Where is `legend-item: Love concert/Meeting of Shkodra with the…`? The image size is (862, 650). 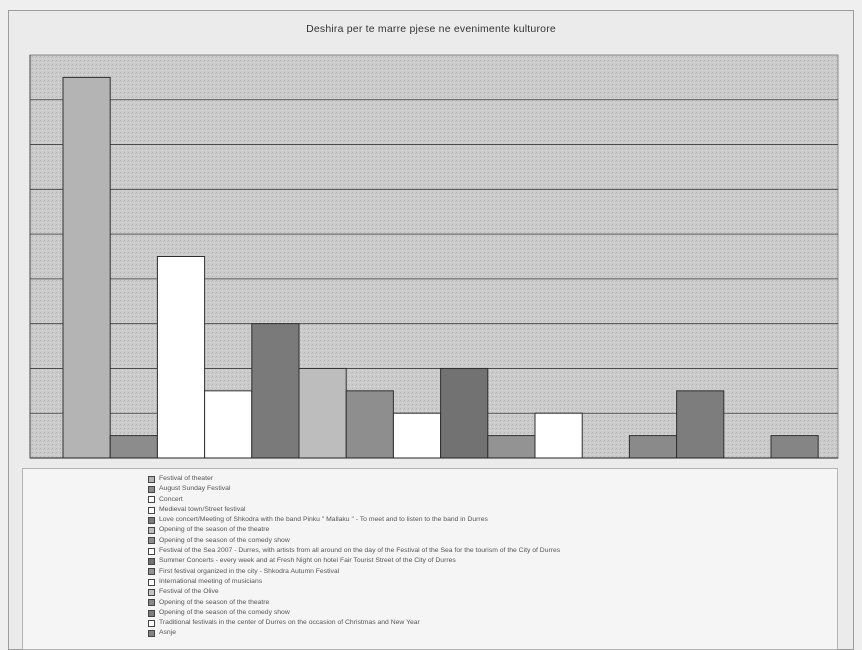
legend-item: Love concert/Meeting of Shkodra with the… is located at coordinates (488, 520).